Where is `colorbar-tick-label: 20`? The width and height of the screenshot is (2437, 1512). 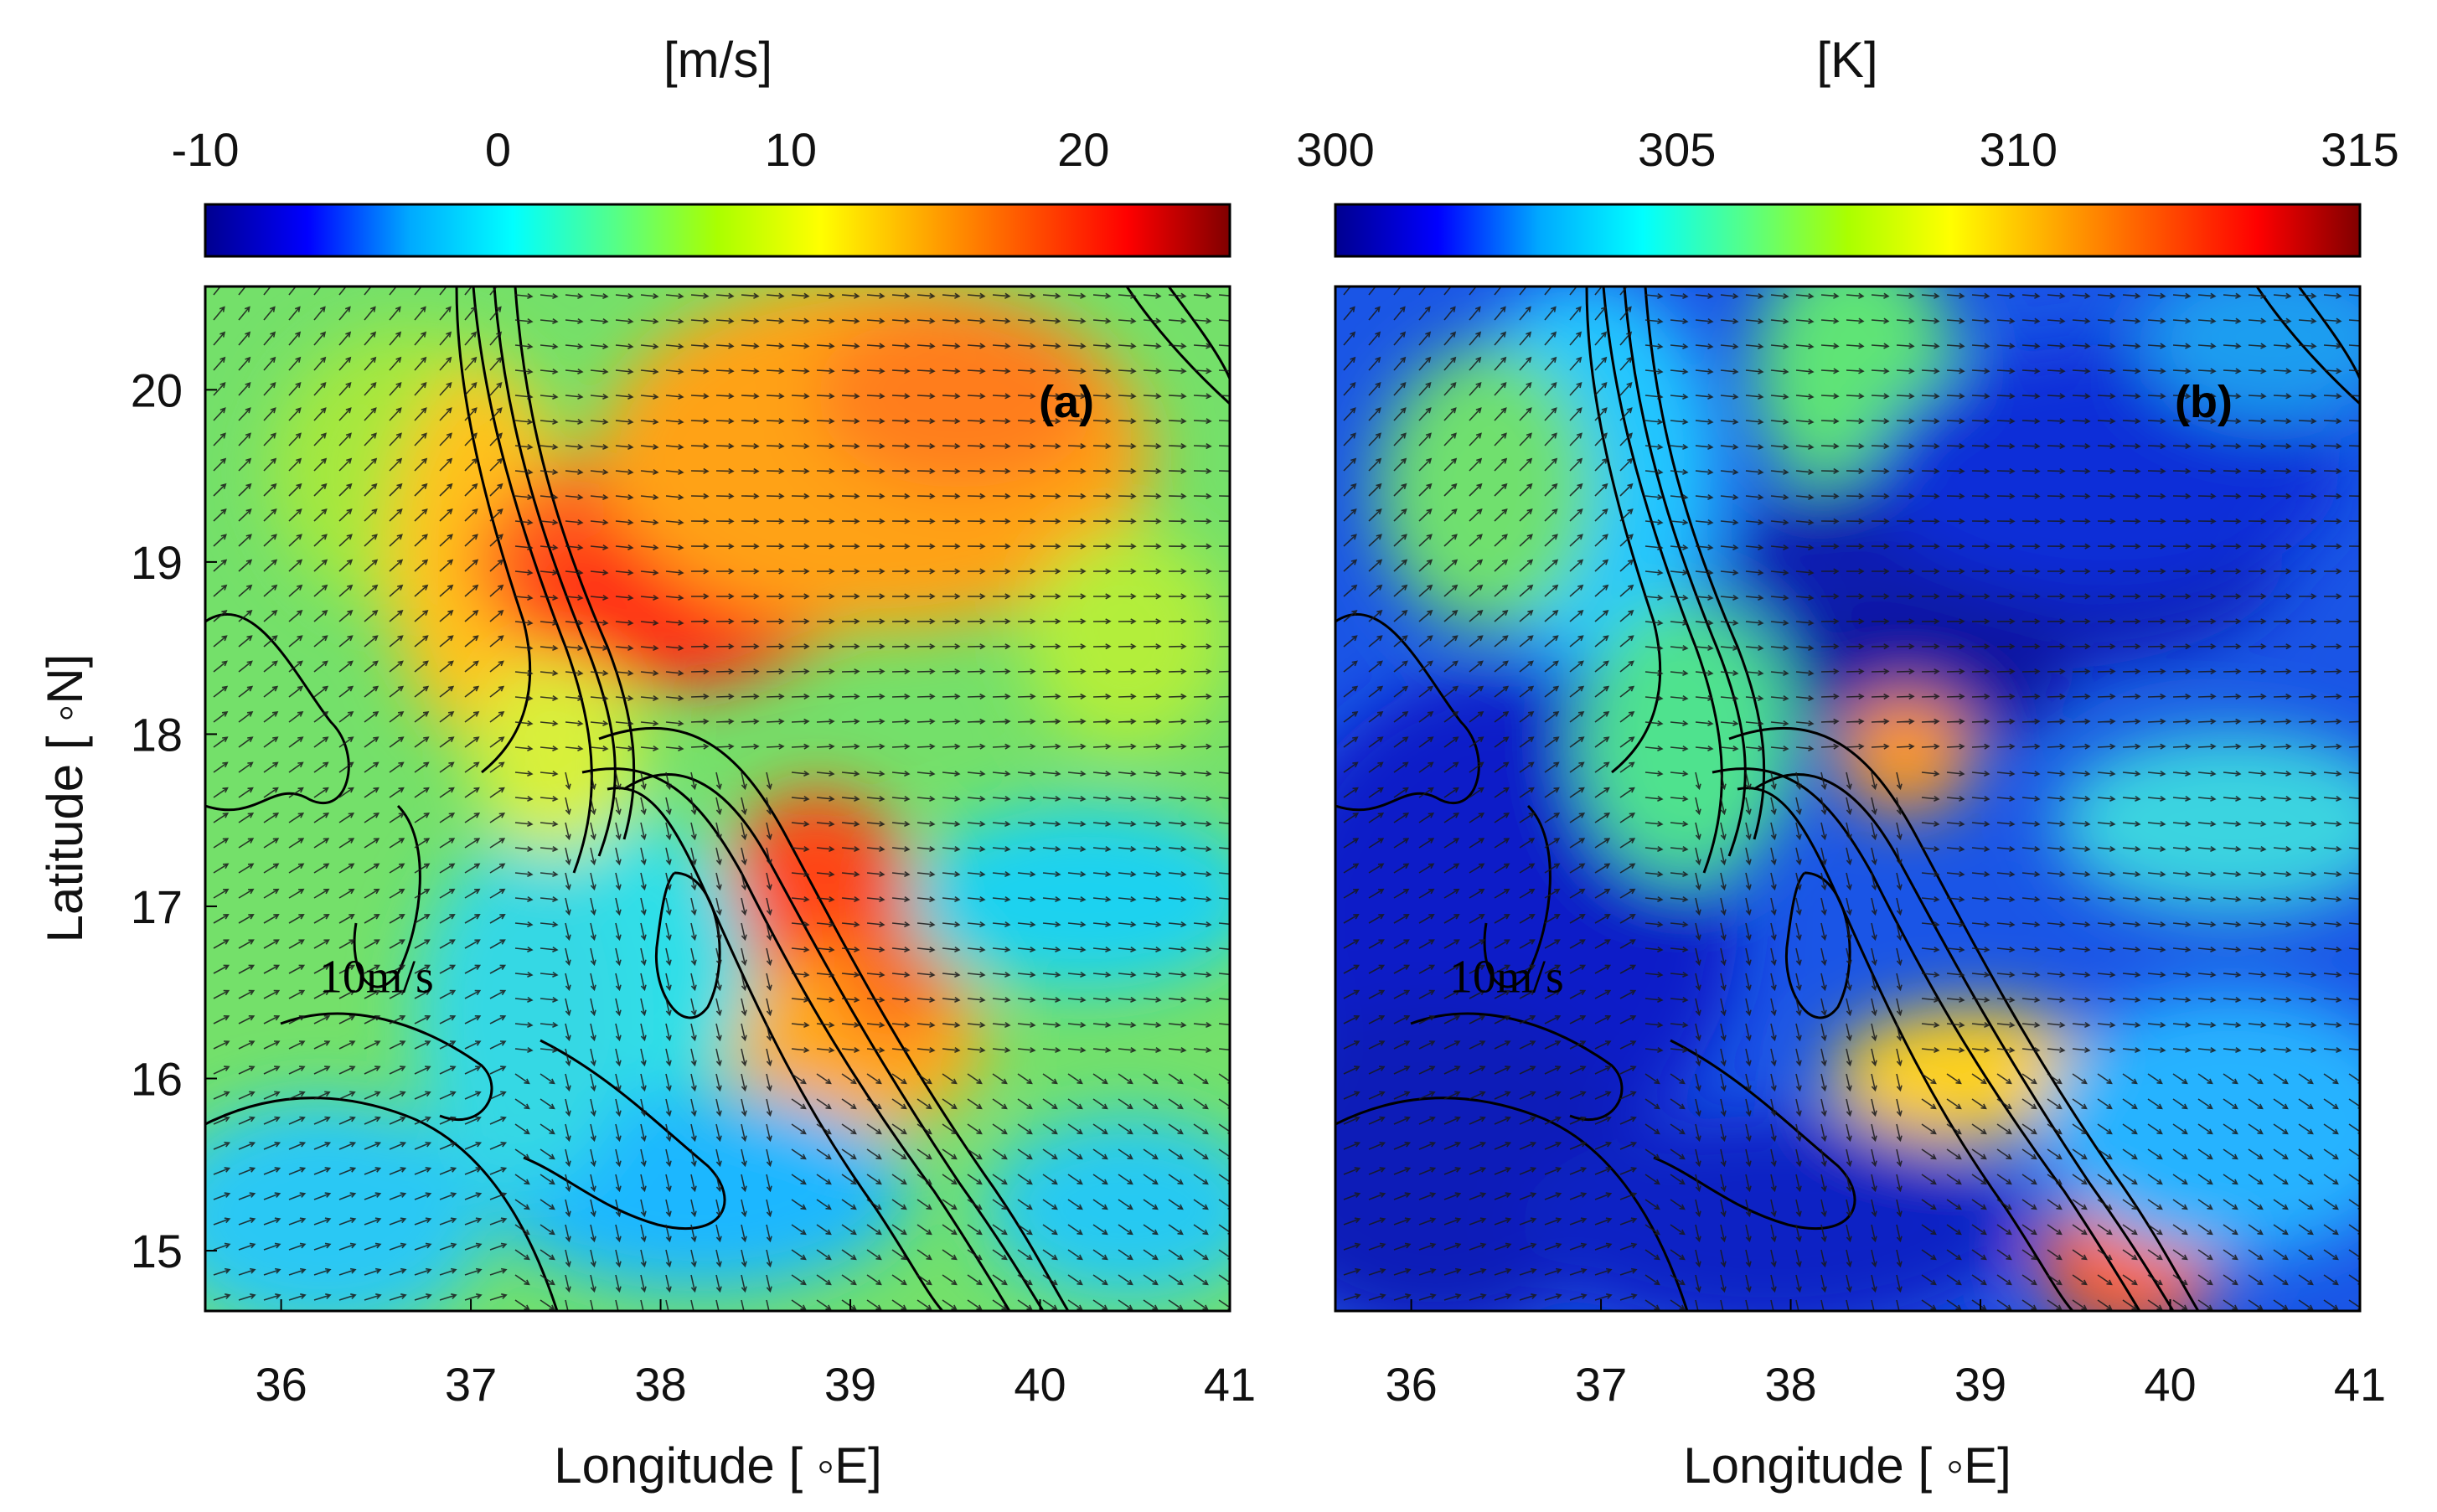
colorbar-tick-label: 20 is located at coordinates (1083, 149).